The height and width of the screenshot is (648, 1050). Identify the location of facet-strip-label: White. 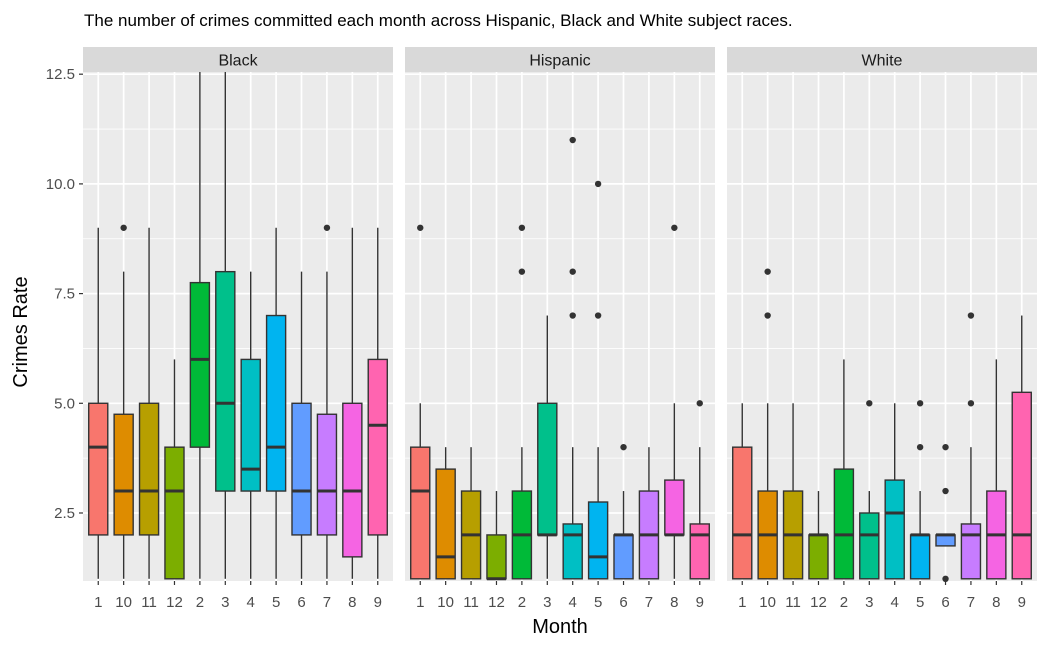
(882, 61).